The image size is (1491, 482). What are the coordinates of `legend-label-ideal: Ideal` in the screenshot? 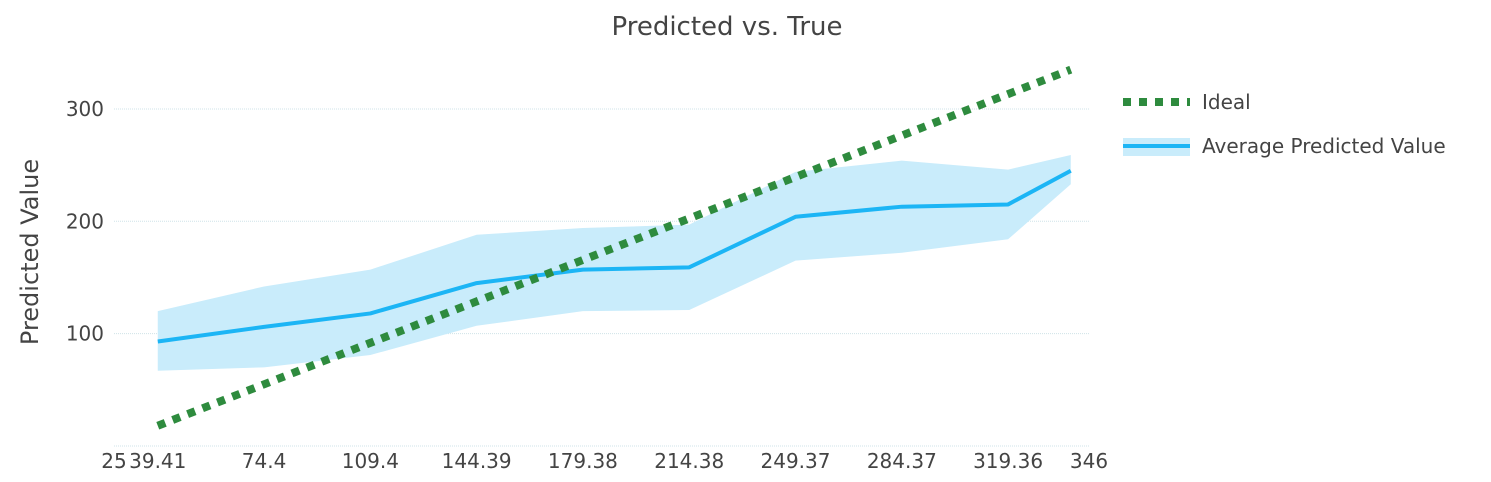 It's located at (1226, 102).